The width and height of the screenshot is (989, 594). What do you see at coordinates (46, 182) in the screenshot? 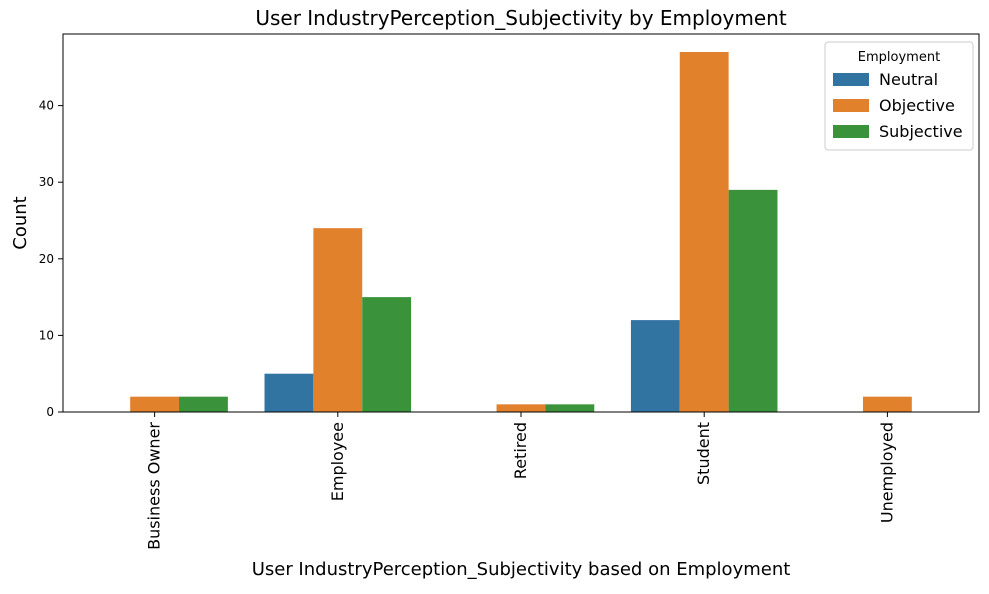
I see `y-tick-label: 30` at bounding box center [46, 182].